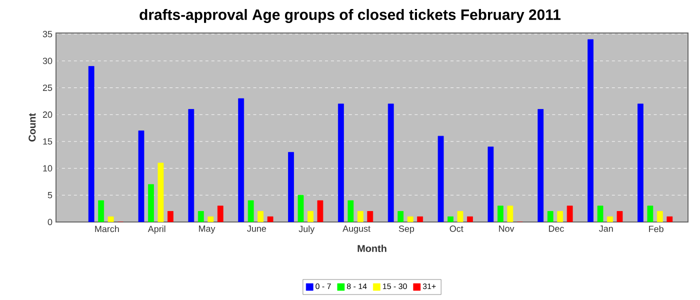 This screenshot has width=700, height=300. Describe the element at coordinates (107, 229) in the screenshot. I see `x-tick-label: March` at that location.